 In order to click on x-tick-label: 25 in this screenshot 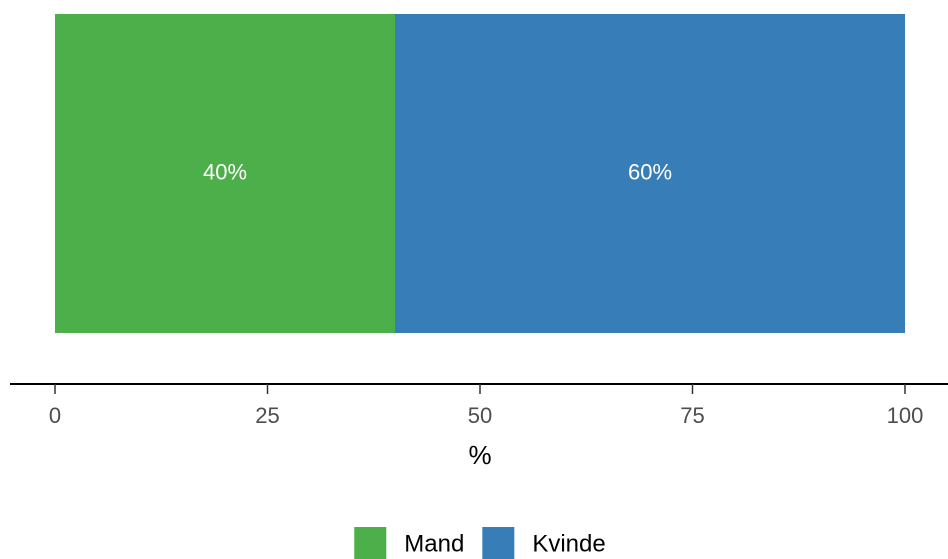, I will do `click(267, 415)`.